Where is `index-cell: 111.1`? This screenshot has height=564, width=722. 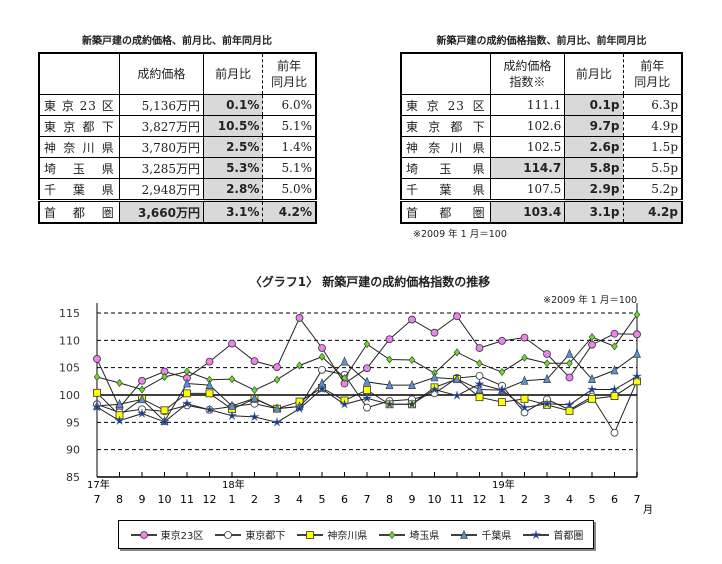 index-cell: 111.1 is located at coordinates (527, 105).